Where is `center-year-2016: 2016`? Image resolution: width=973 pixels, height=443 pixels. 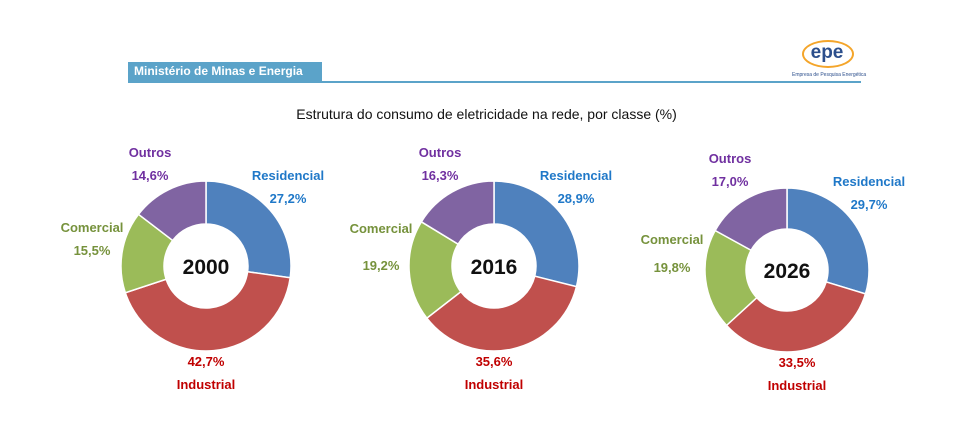 center-year-2016: 2016 is located at coordinates (494, 267).